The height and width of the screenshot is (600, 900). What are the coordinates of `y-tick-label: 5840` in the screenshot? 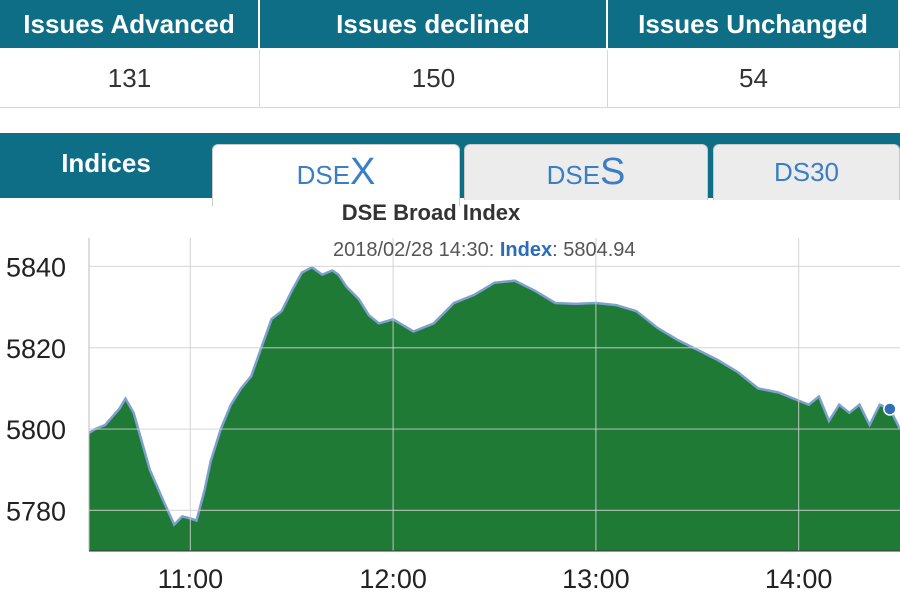 It's located at (36, 267).